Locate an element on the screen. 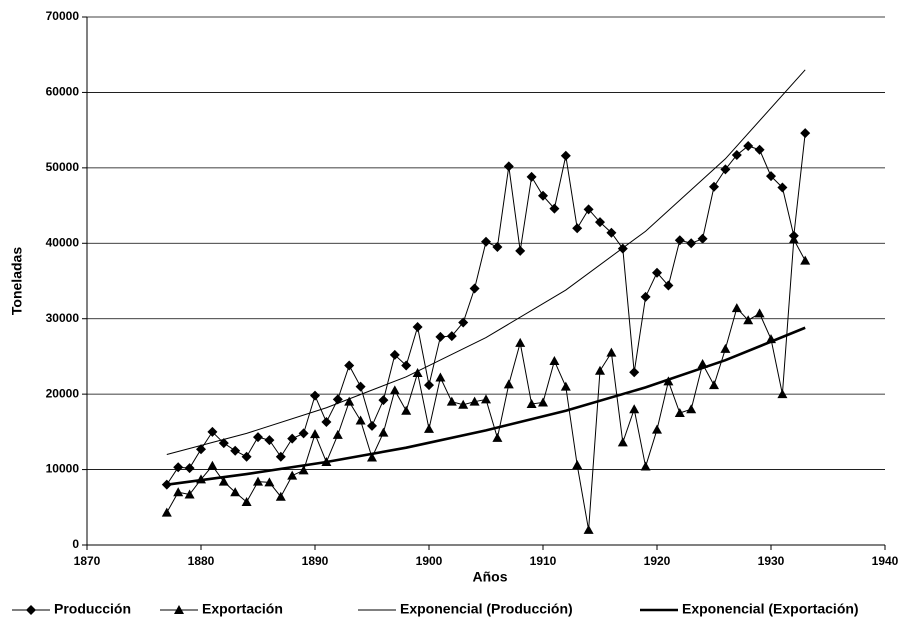 This screenshot has height=627, width=907. legend-label: Exponencial (Exportación) is located at coordinates (770, 609).